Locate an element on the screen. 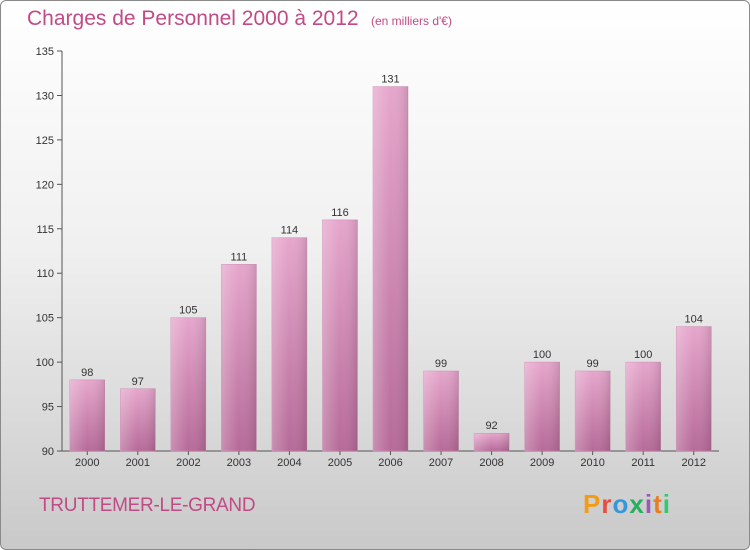  y-tick-label: 120 is located at coordinates (45, 185).